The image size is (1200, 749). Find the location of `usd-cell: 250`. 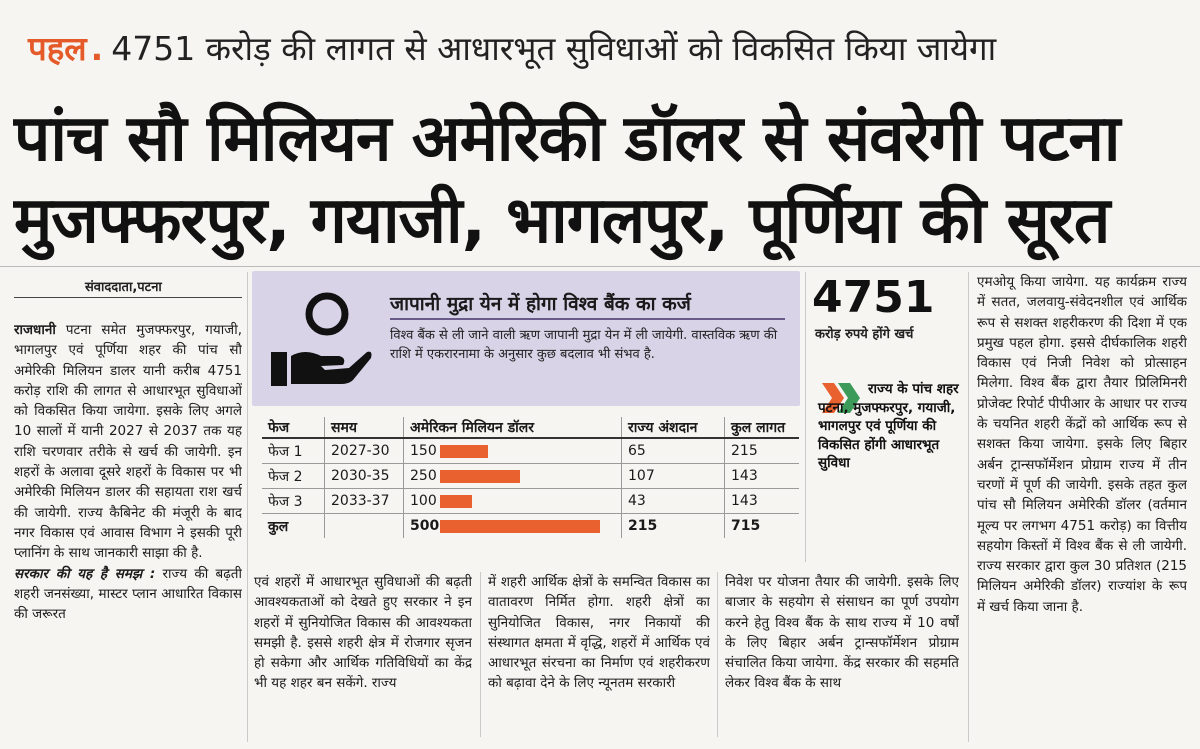

usd-cell: 250 is located at coordinates (512, 476).